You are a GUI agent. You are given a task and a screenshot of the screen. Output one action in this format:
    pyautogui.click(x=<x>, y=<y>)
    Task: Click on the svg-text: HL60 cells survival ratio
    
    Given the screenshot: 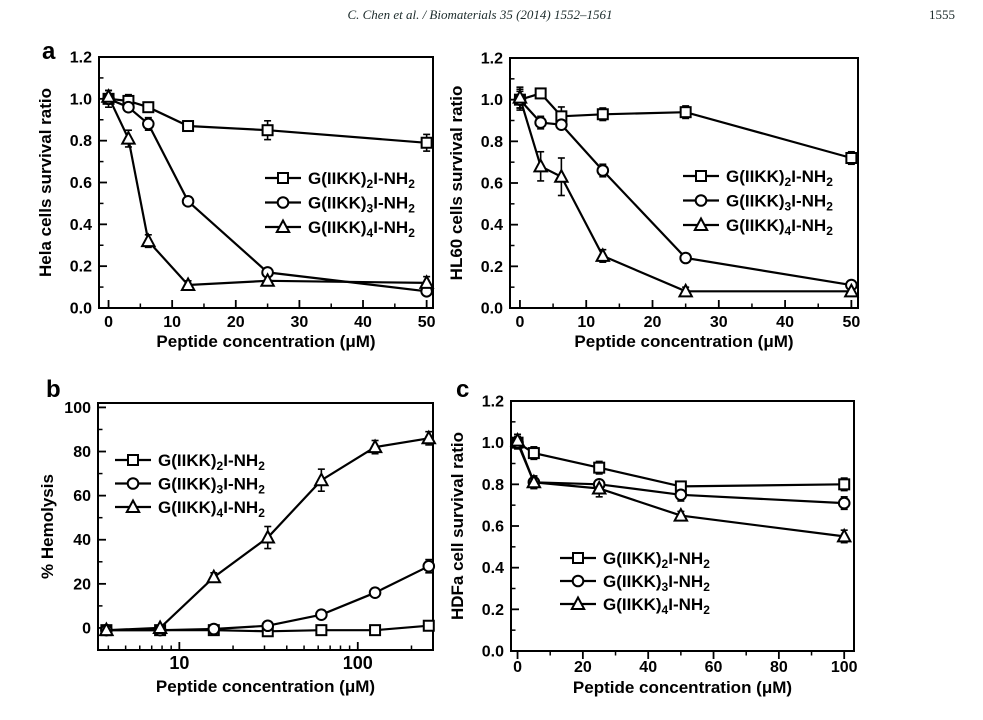 What is the action you would take?
    pyautogui.click(x=457, y=183)
    